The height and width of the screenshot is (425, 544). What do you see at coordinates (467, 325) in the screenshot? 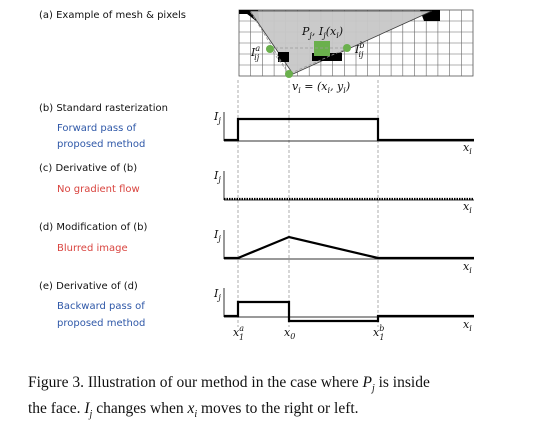
I see `plot-e-xlabel: xi` at bounding box center [467, 325].